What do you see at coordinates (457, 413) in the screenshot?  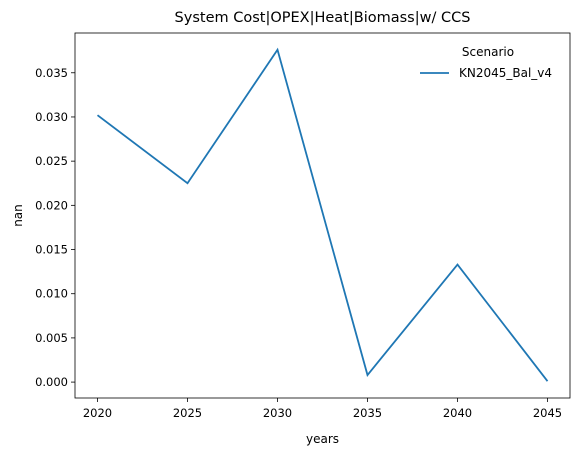 I see `x-tick-label: 2040` at bounding box center [457, 413].